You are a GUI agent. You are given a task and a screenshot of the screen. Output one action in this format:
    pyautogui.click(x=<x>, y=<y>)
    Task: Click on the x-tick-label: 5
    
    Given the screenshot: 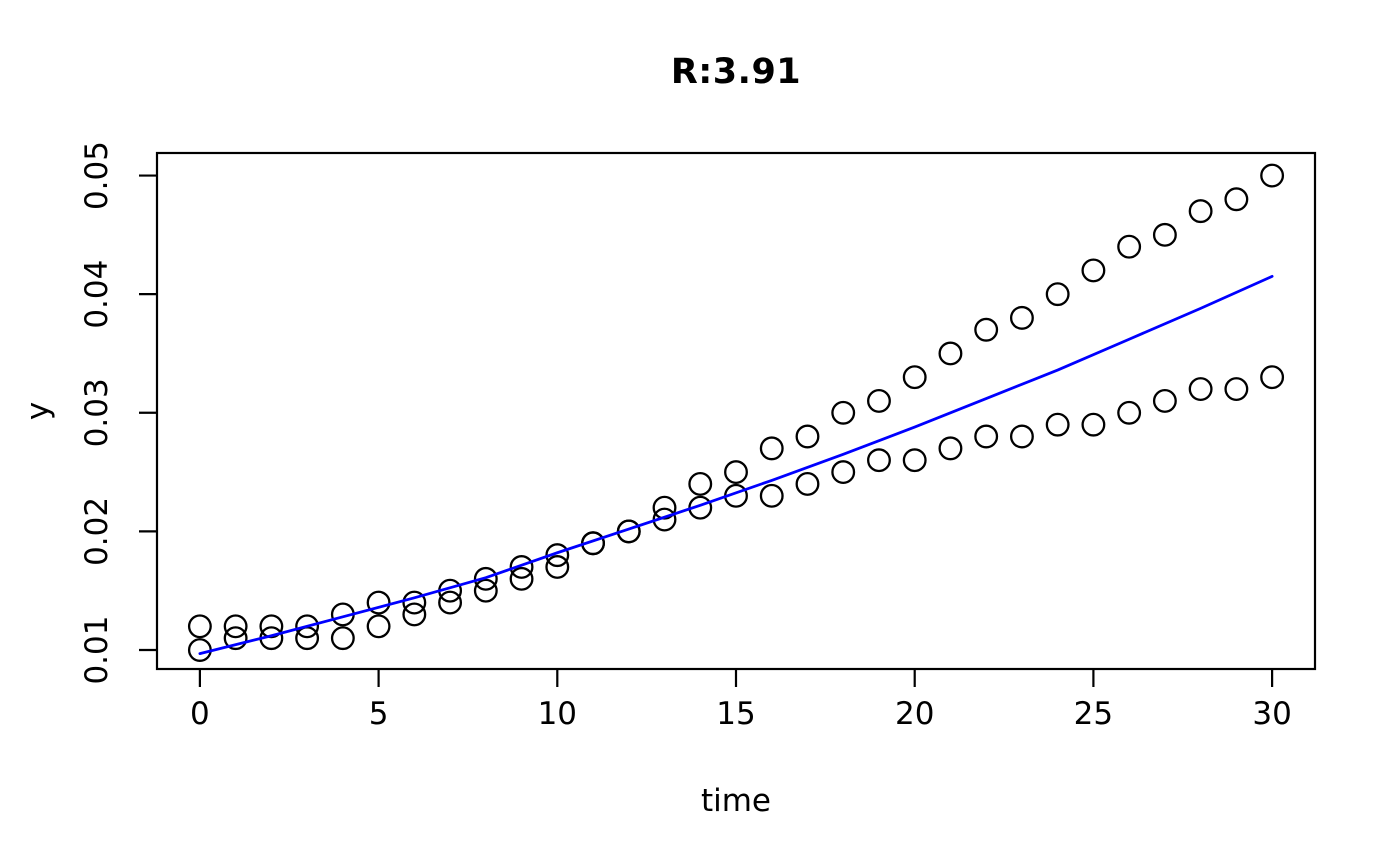 What is the action you would take?
    pyautogui.click(x=379, y=714)
    